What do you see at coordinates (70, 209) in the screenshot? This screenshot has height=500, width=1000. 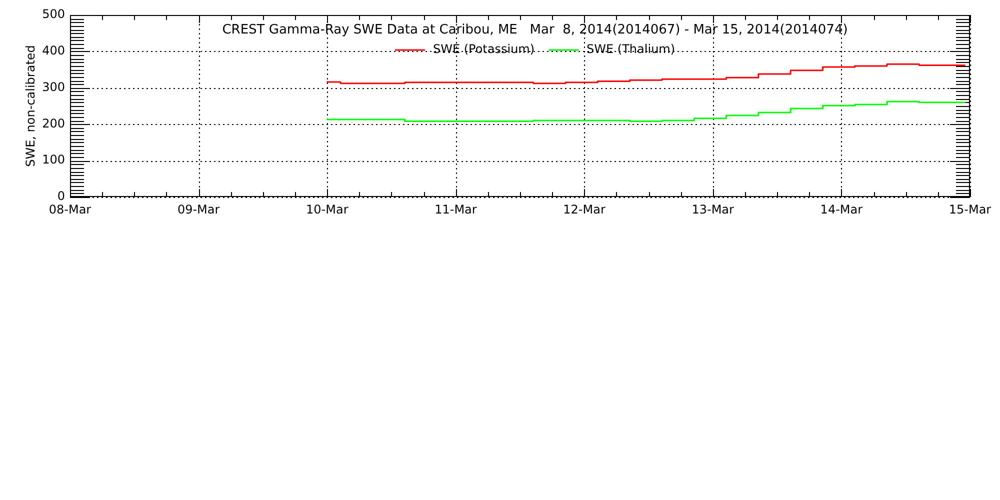 I see `x-tick-label: 08-Mar` at bounding box center [70, 209].